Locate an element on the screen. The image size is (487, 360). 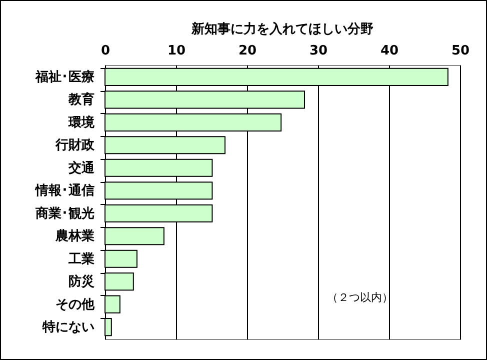
y-tick-label: 環境 is located at coordinates (82, 122).